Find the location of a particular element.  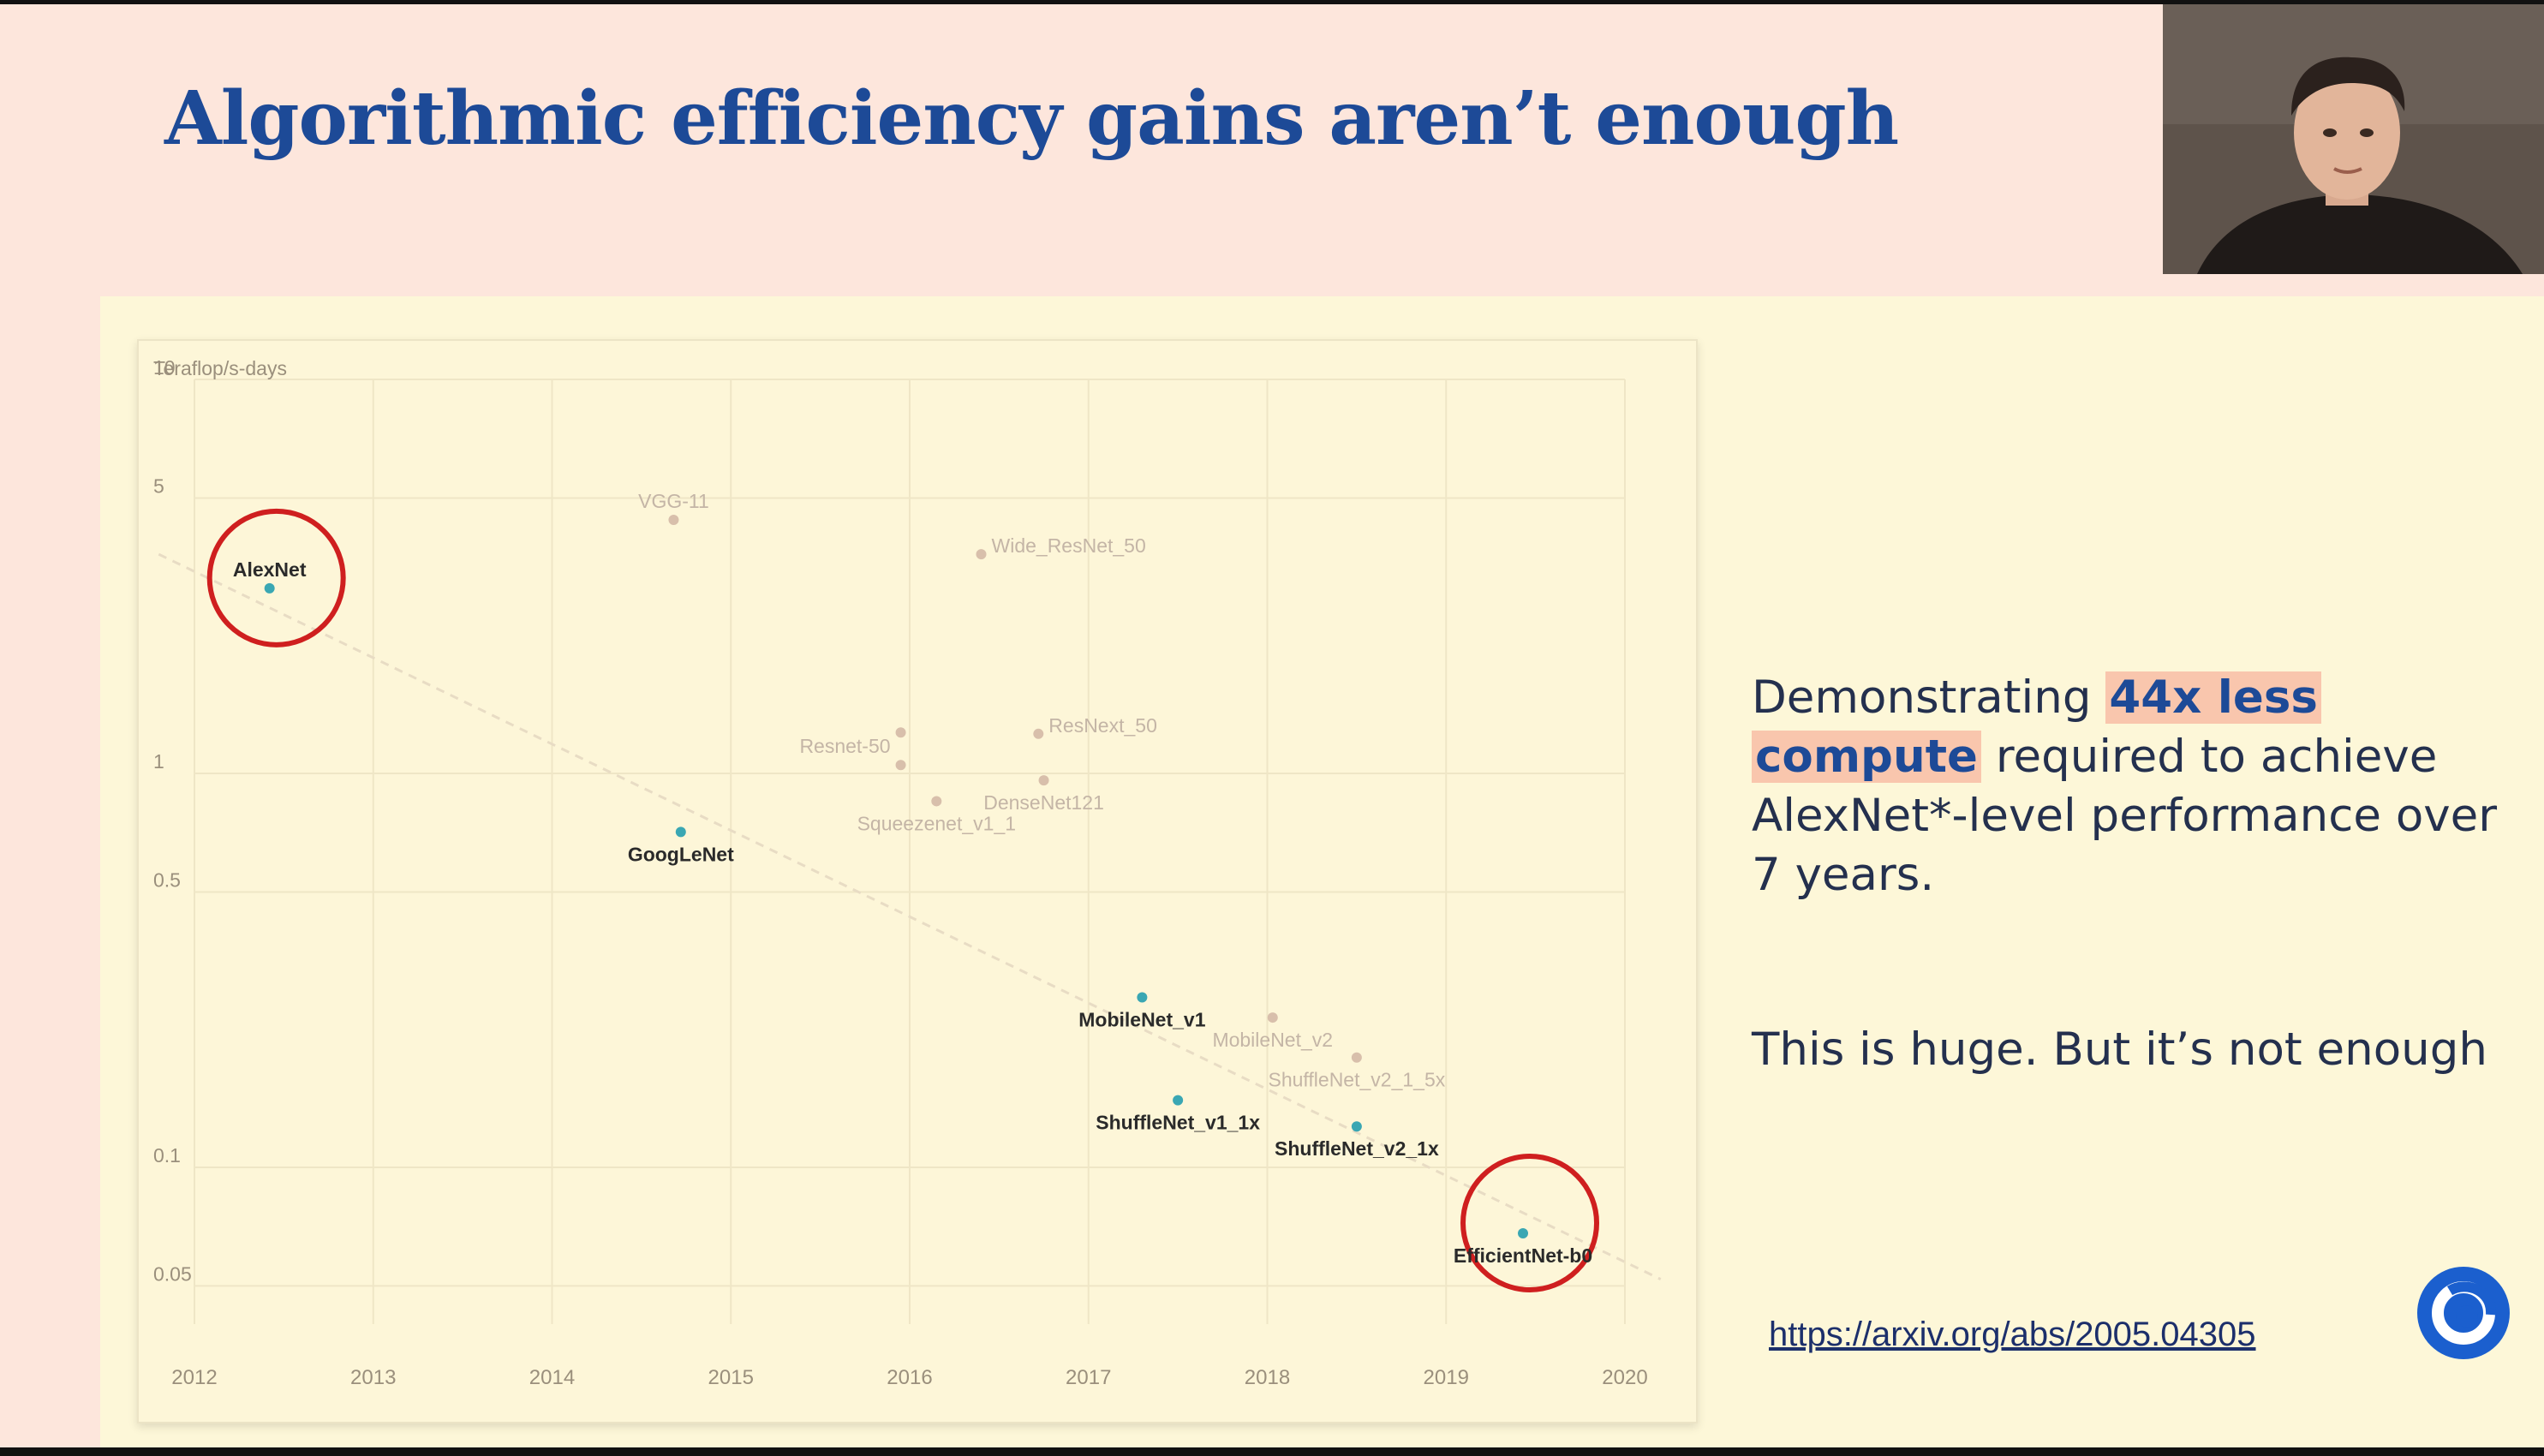

top-border is located at coordinates (1272, 2).